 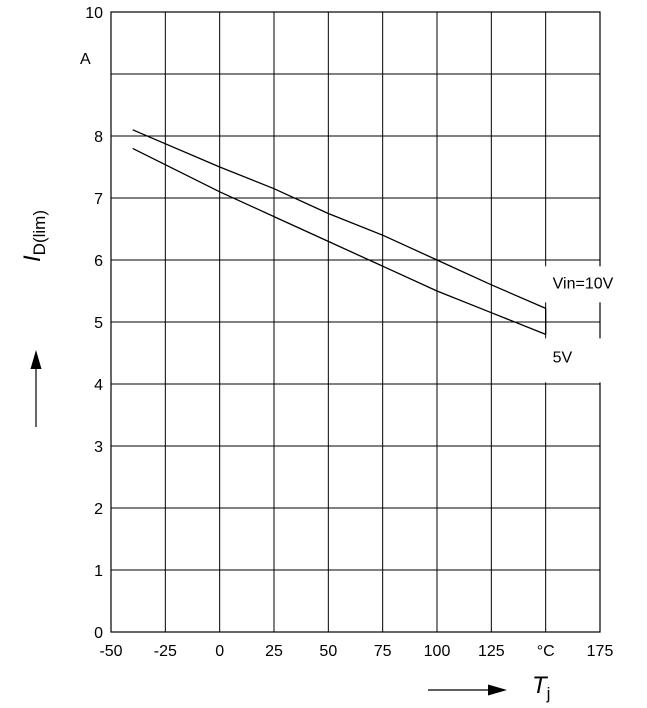 I want to click on y-tick-label: 4, so click(x=98, y=385).